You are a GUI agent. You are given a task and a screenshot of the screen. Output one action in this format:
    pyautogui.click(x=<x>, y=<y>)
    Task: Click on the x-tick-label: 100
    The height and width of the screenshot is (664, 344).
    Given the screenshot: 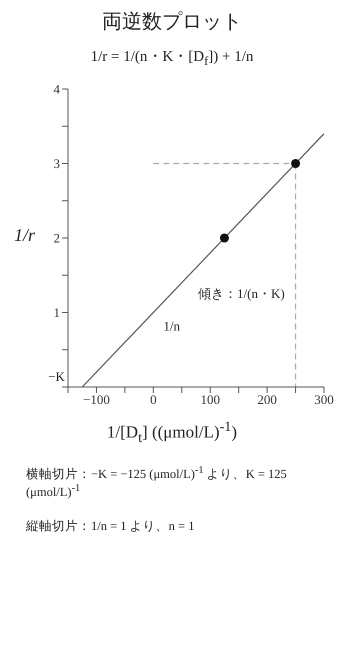 What is the action you would take?
    pyautogui.click(x=210, y=400)
    